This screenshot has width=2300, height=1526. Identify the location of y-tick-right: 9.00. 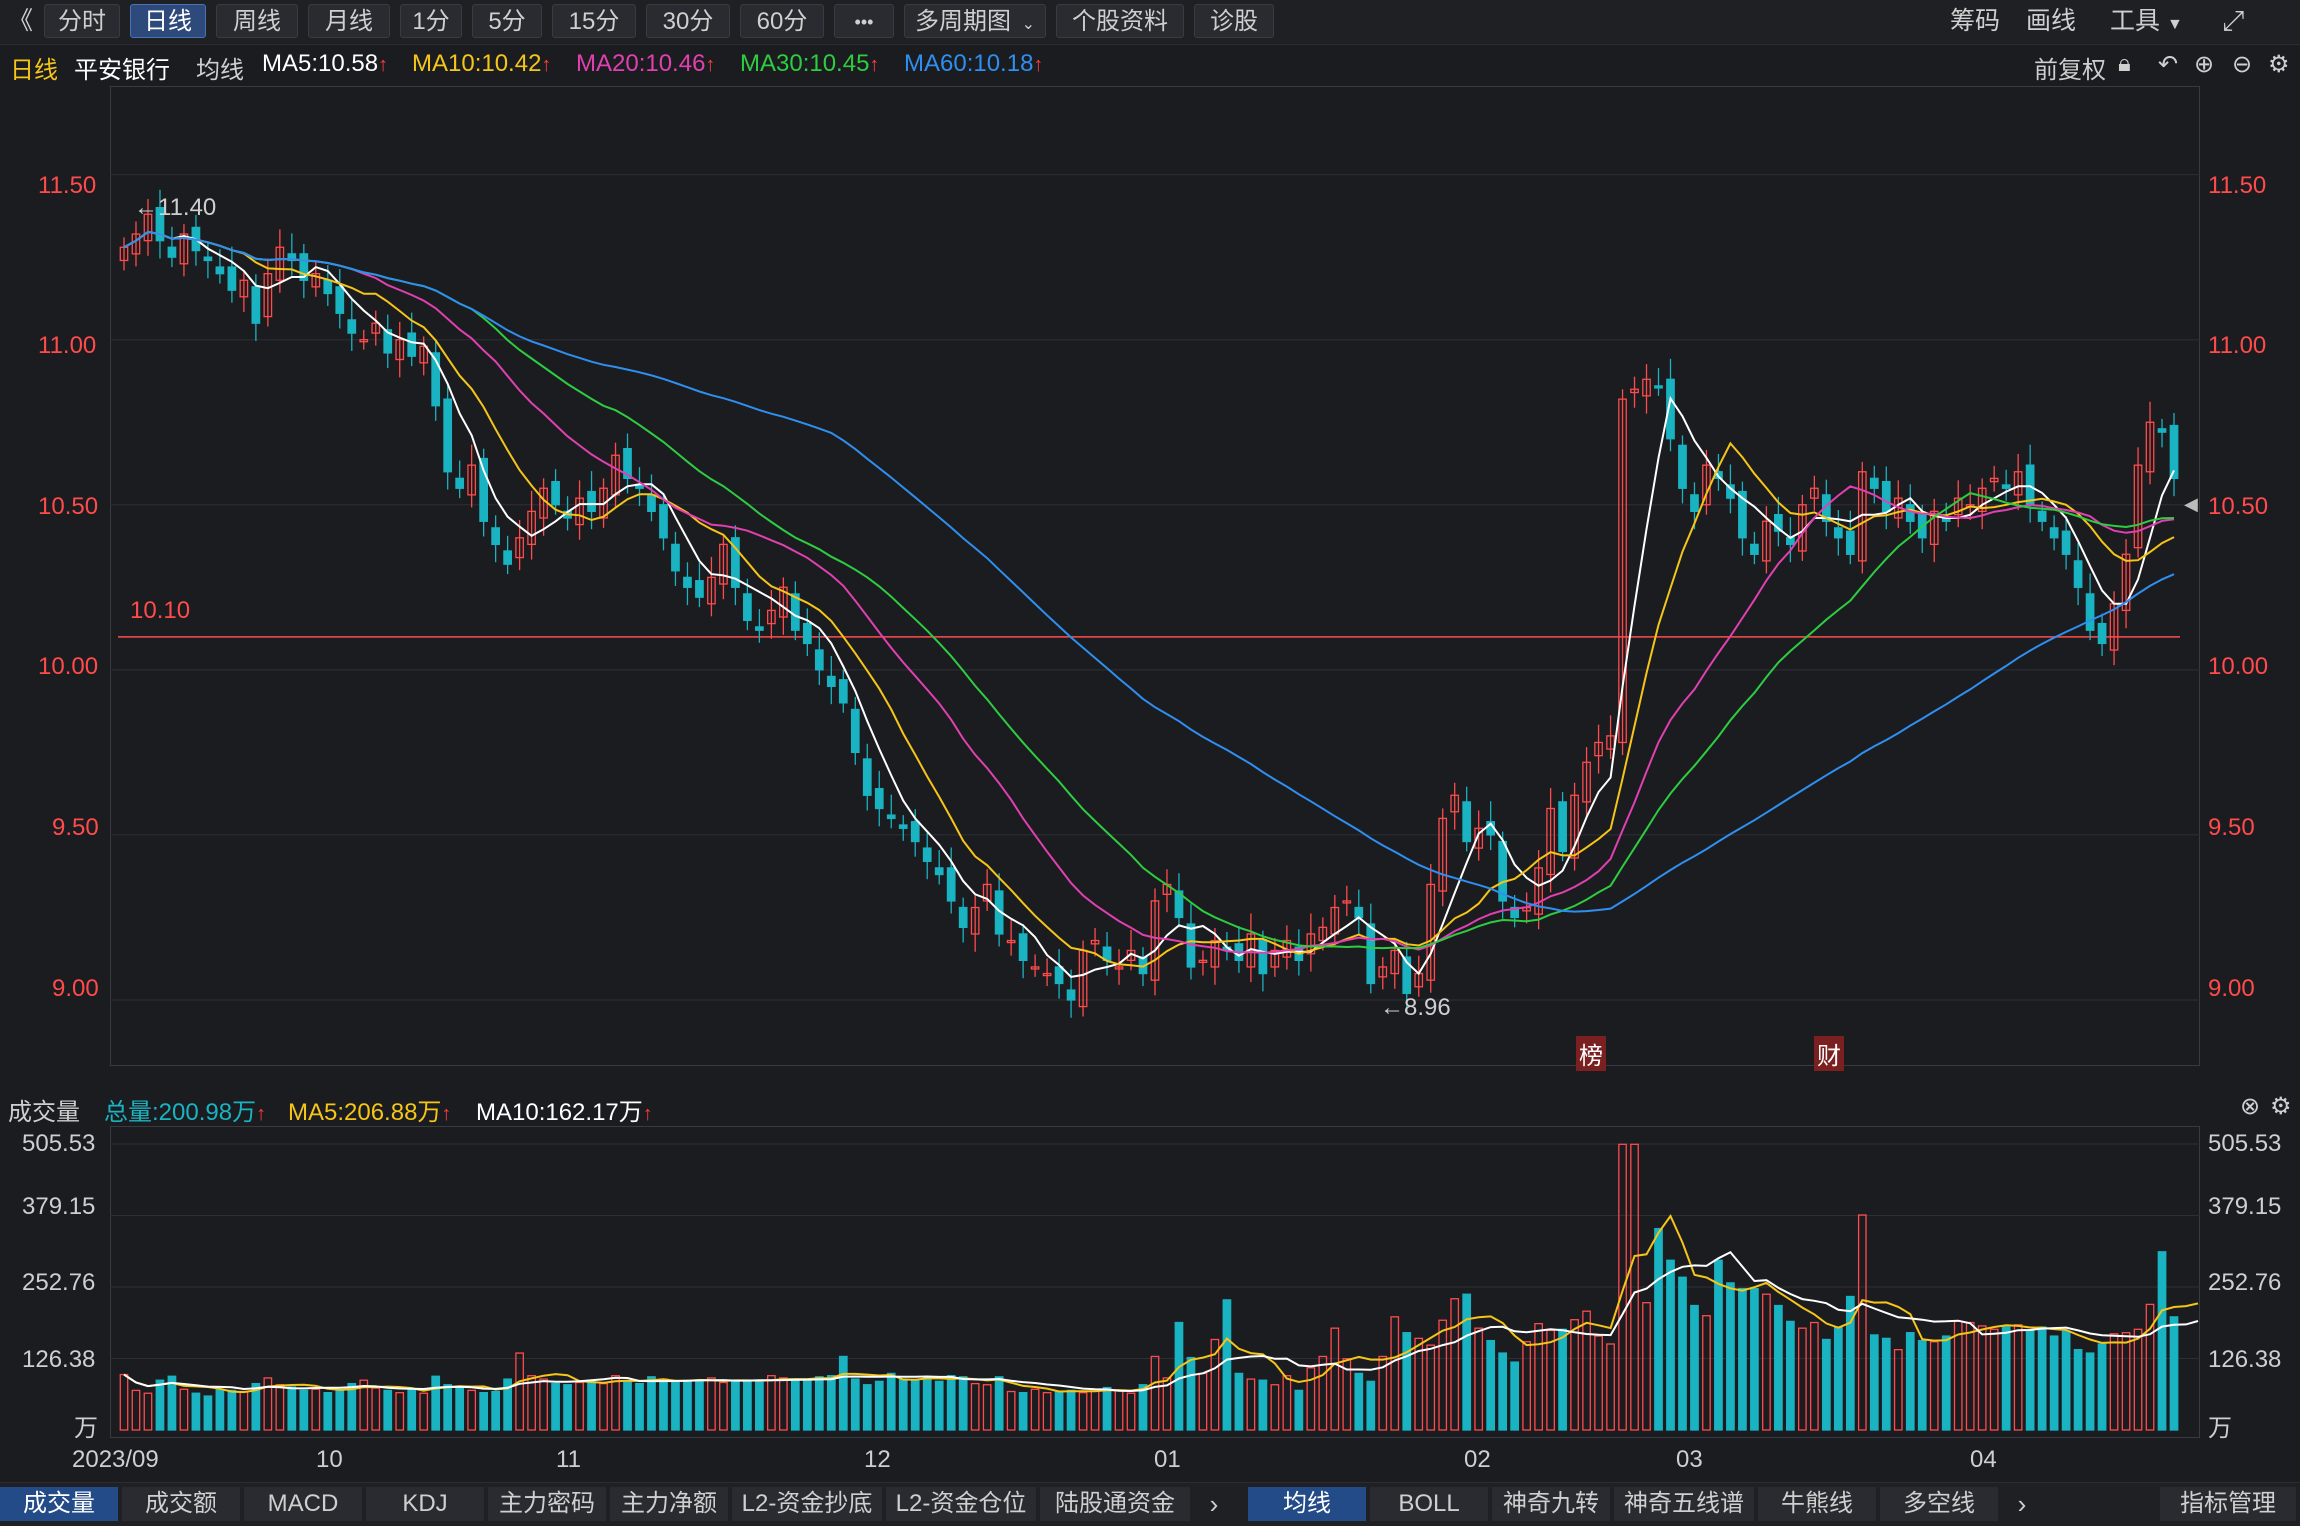
(2231, 988).